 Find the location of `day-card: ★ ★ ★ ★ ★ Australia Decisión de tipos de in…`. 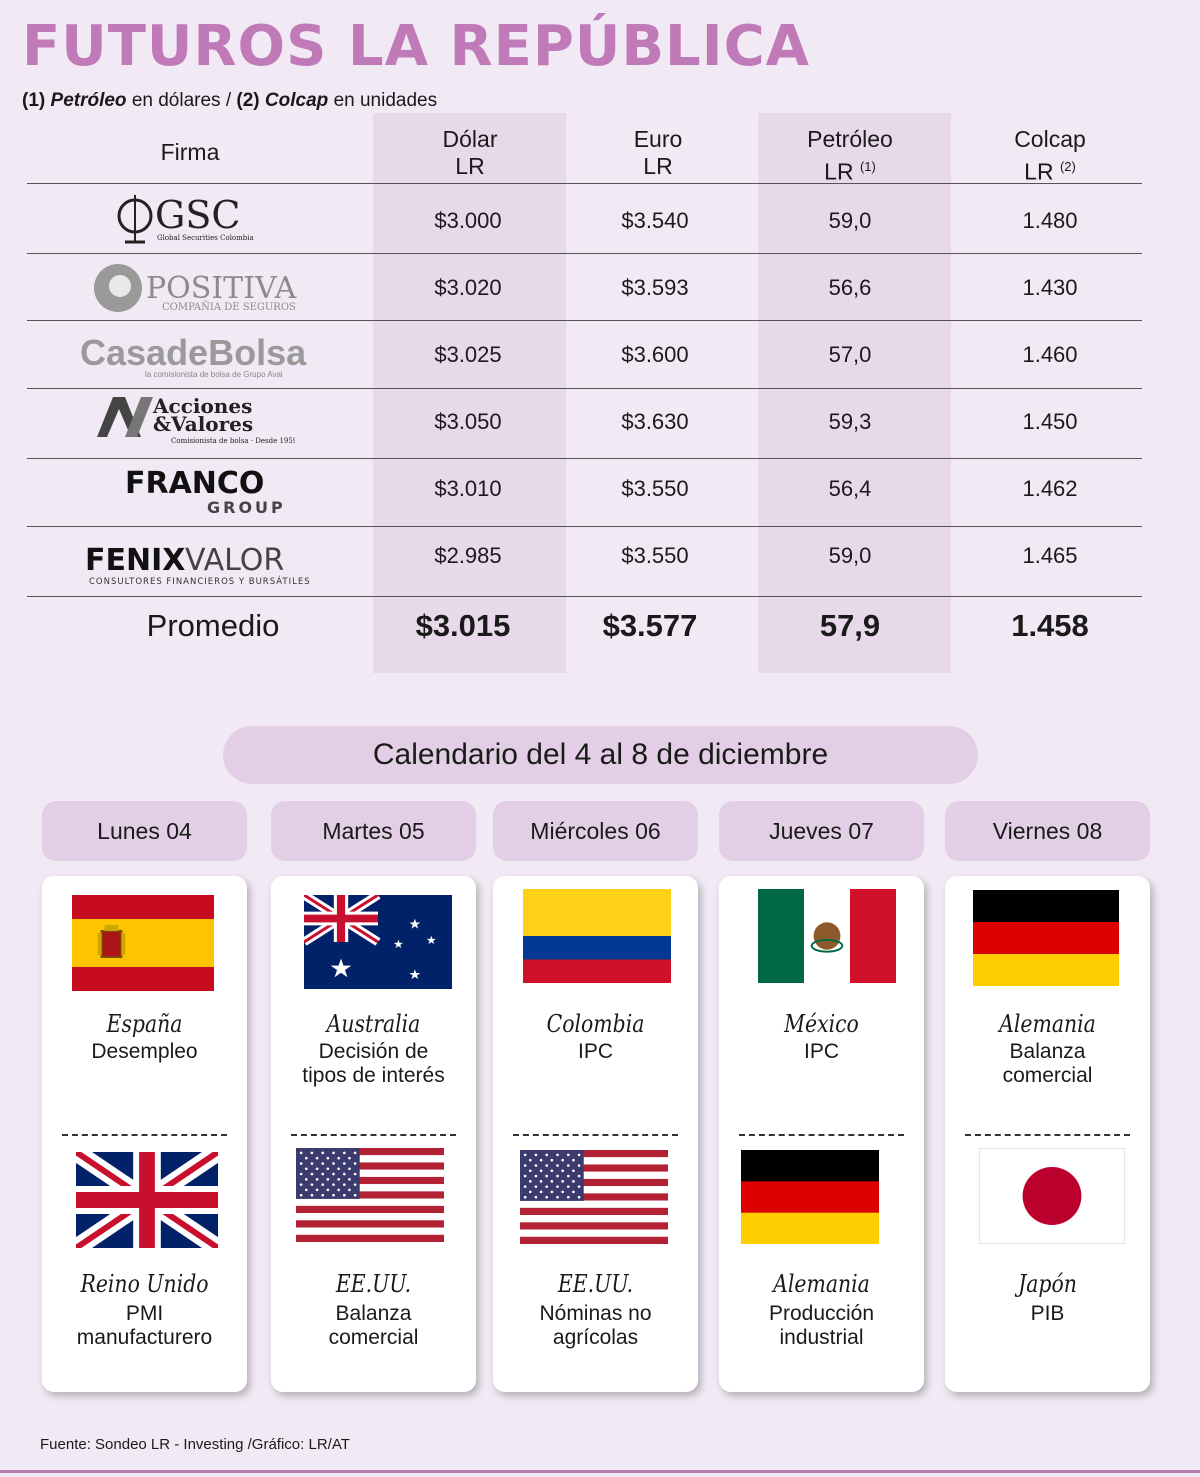

day-card: ★ ★ ★ ★ ★ Australia Decisión de tipos de in… is located at coordinates (373, 1134).